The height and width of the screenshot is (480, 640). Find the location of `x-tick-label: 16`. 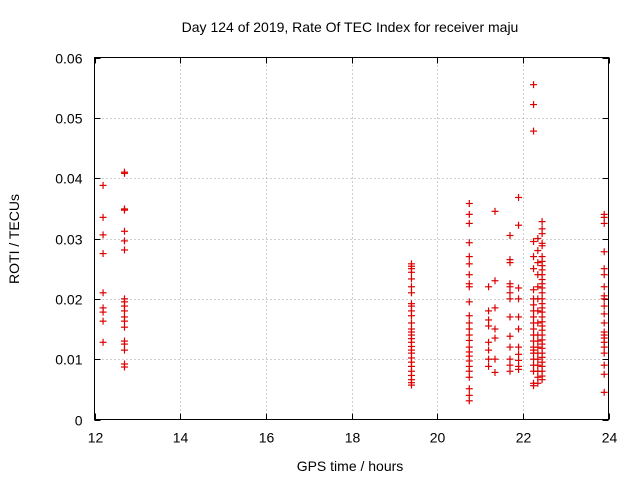

x-tick-label: 16 is located at coordinates (267, 438).